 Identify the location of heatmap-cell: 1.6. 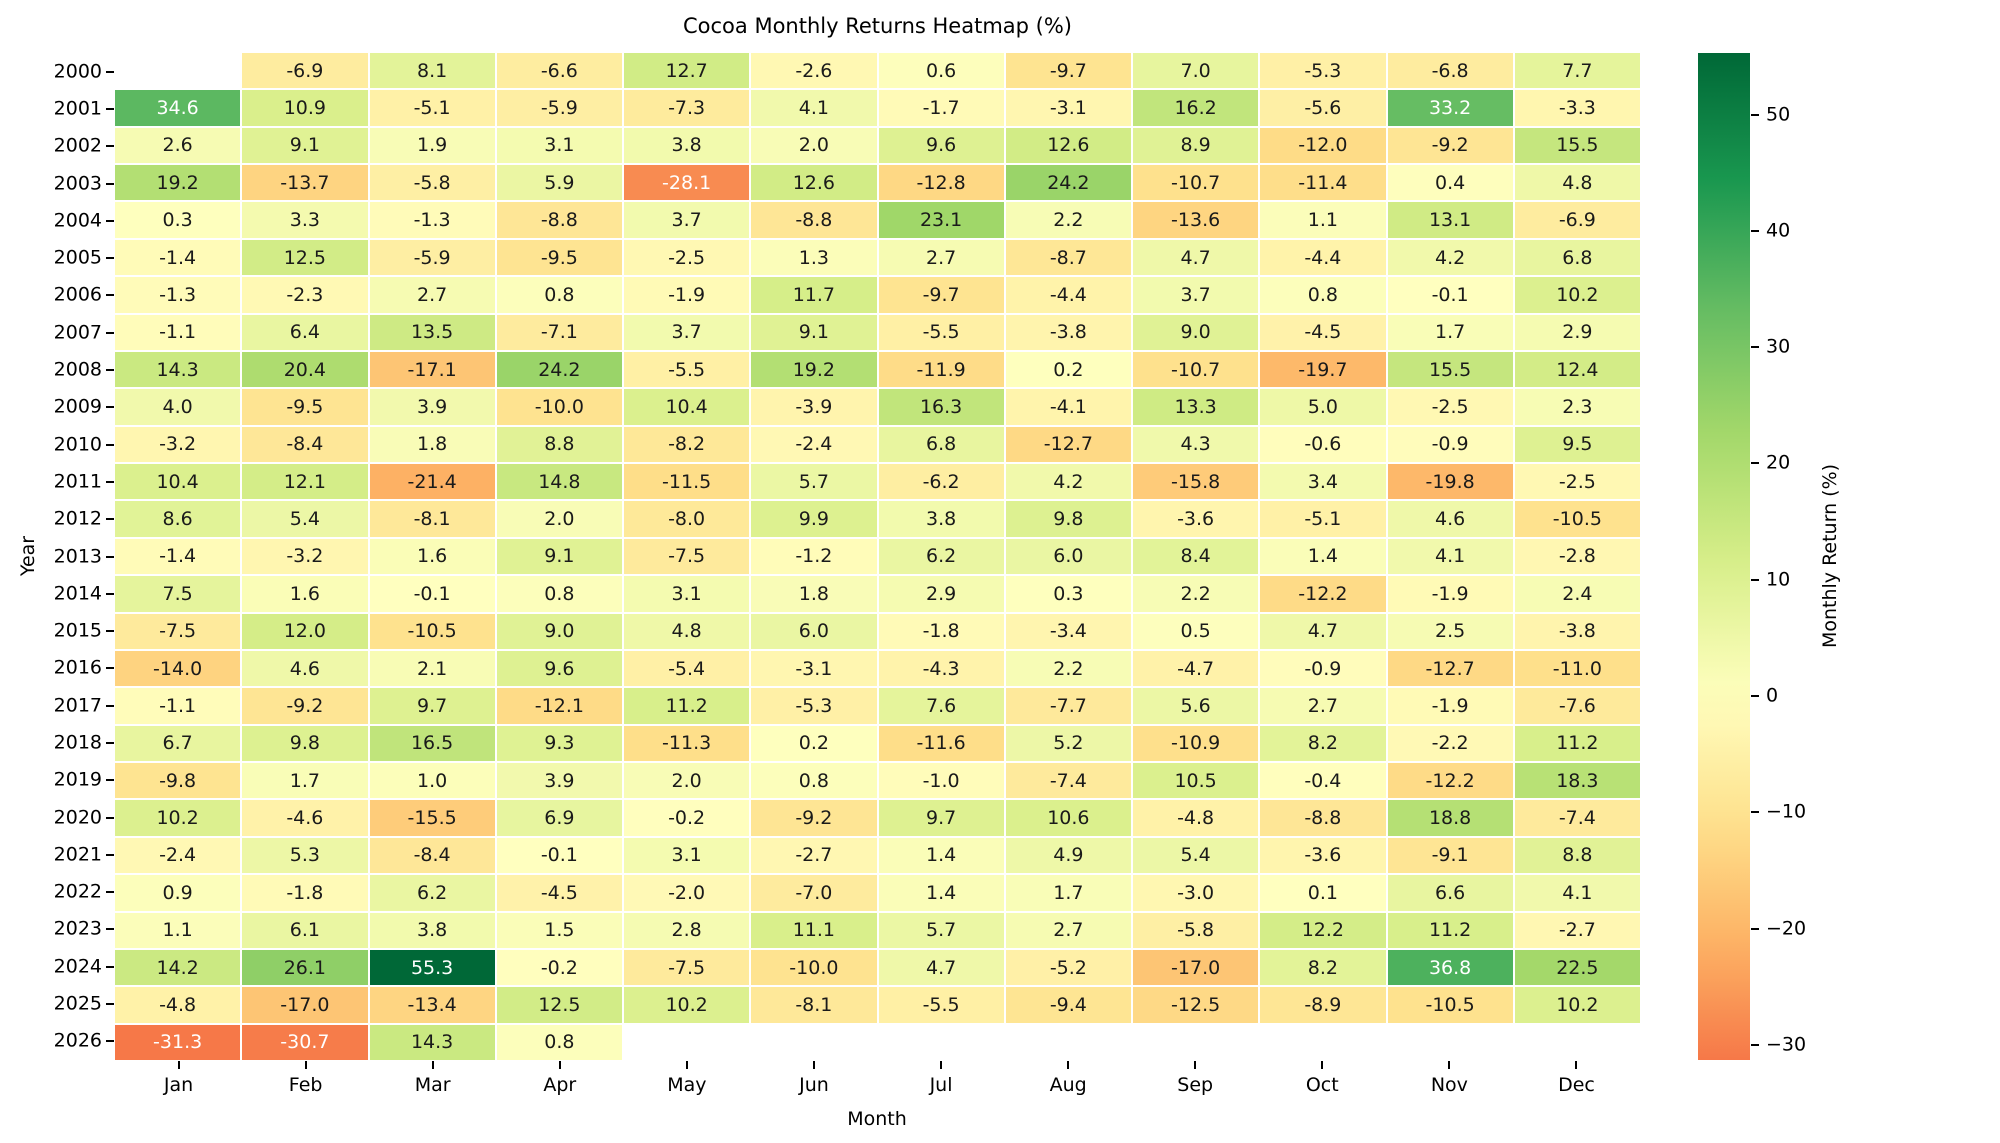
(432, 556).